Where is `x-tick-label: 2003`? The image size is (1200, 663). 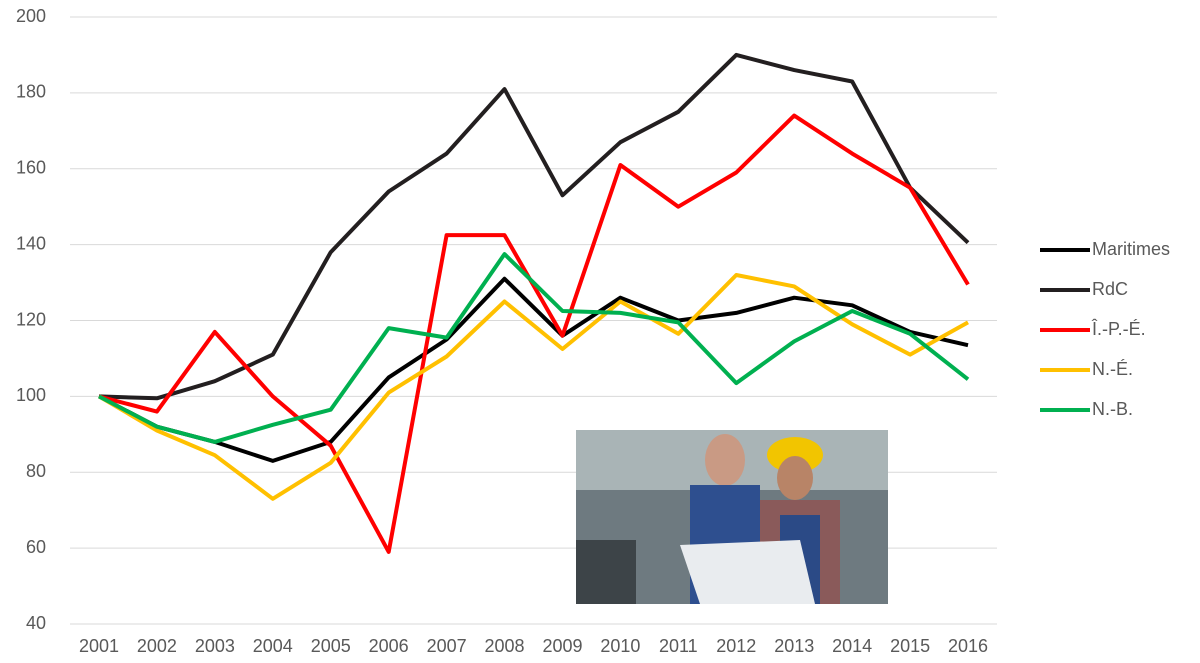
x-tick-label: 2003 is located at coordinates (215, 646).